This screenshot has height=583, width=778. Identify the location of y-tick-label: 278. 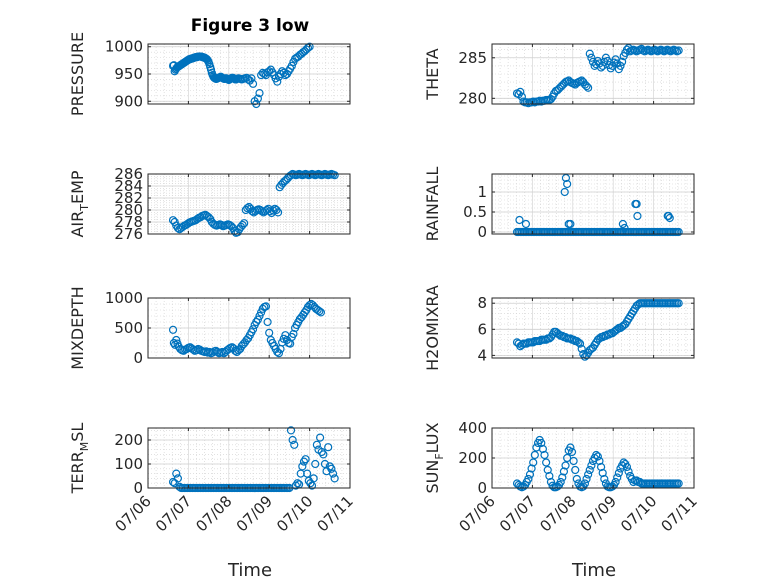
(128, 222).